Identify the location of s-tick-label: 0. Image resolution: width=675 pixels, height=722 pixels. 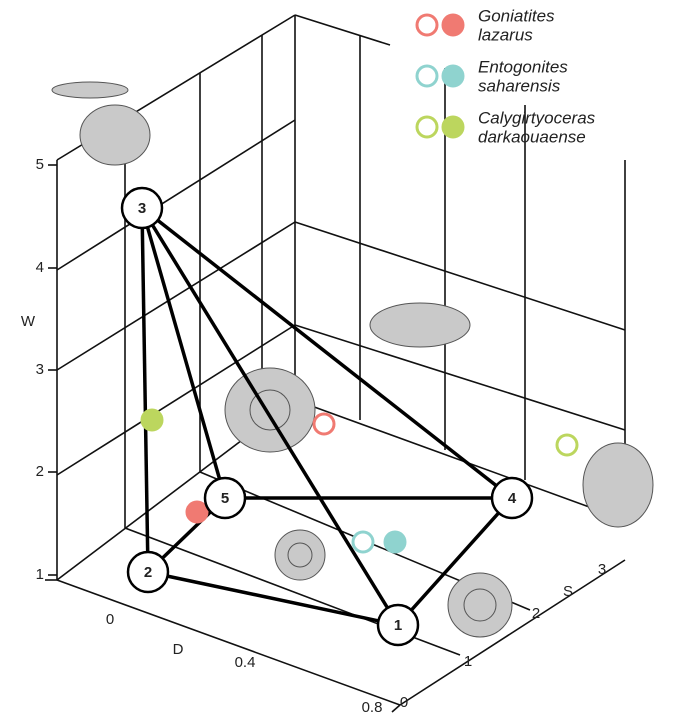
(404, 702).